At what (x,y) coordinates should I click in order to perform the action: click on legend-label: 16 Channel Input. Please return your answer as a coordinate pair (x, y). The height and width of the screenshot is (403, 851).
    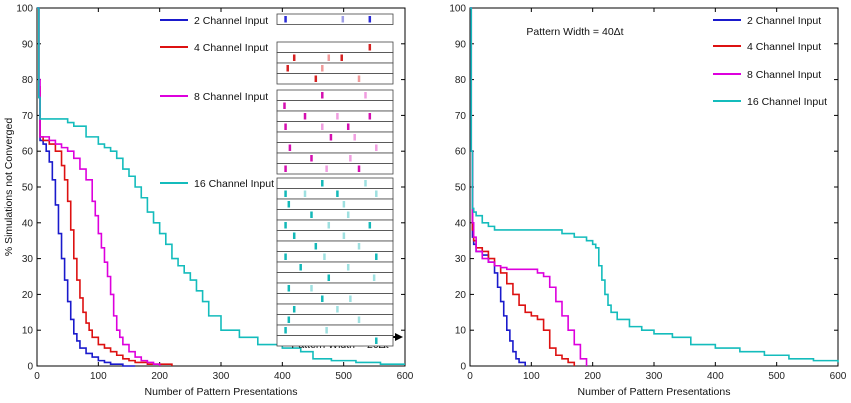
    Looking at the image, I should click on (234, 184).